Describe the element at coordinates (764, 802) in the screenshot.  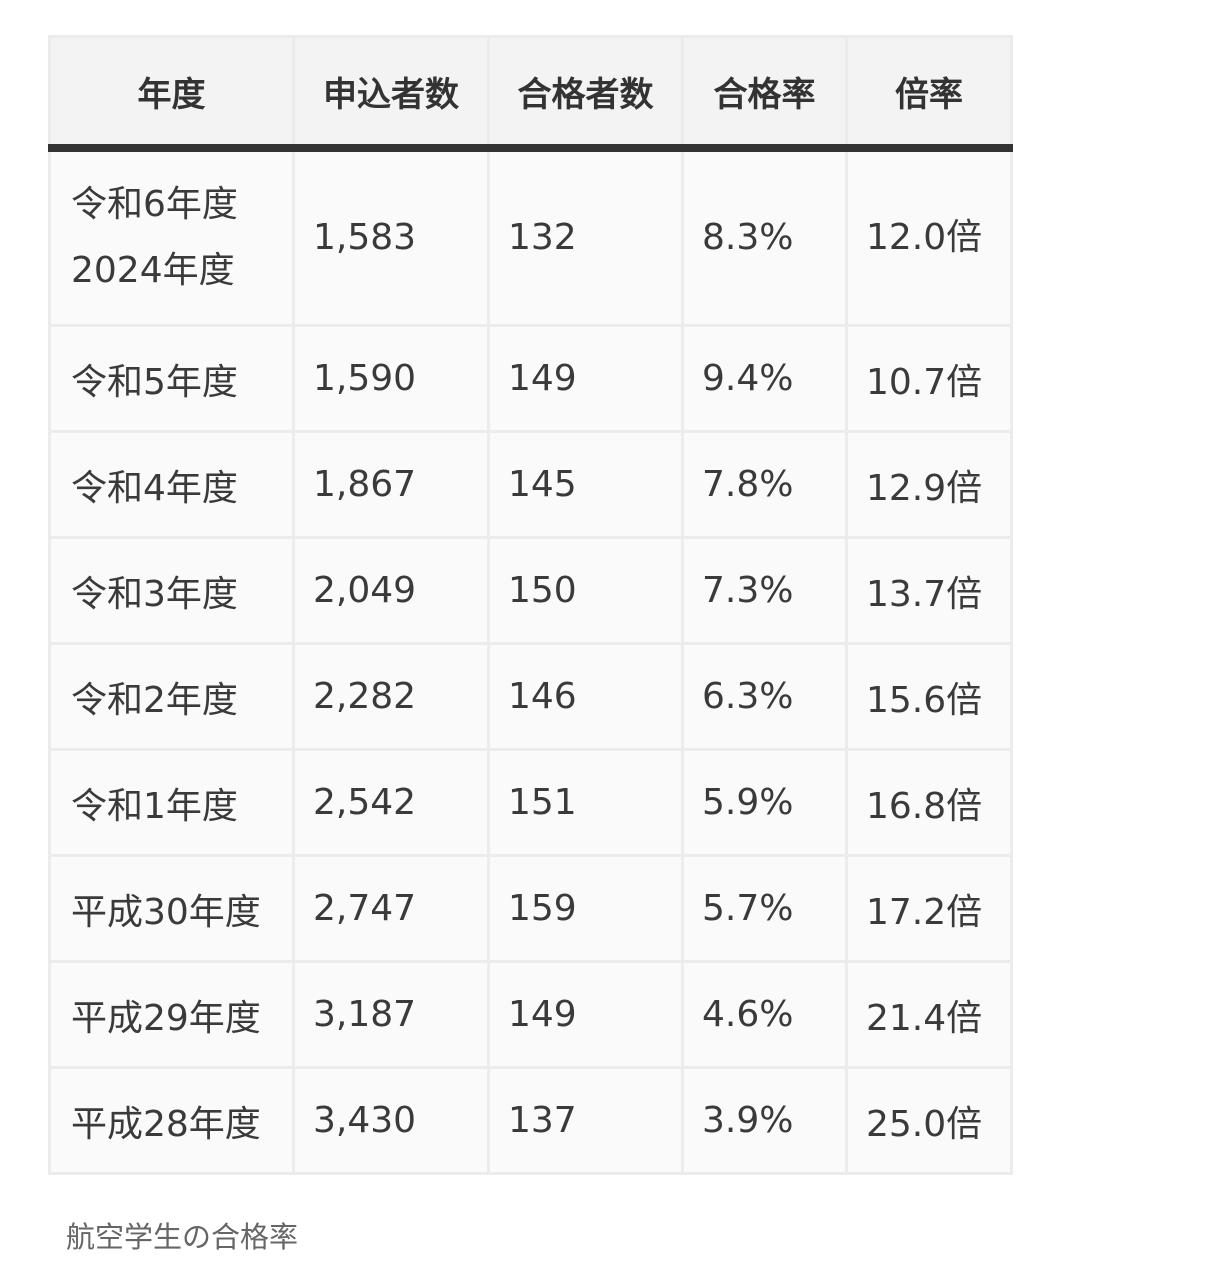
I see `cell-pass-rate: 5.9%` at that location.